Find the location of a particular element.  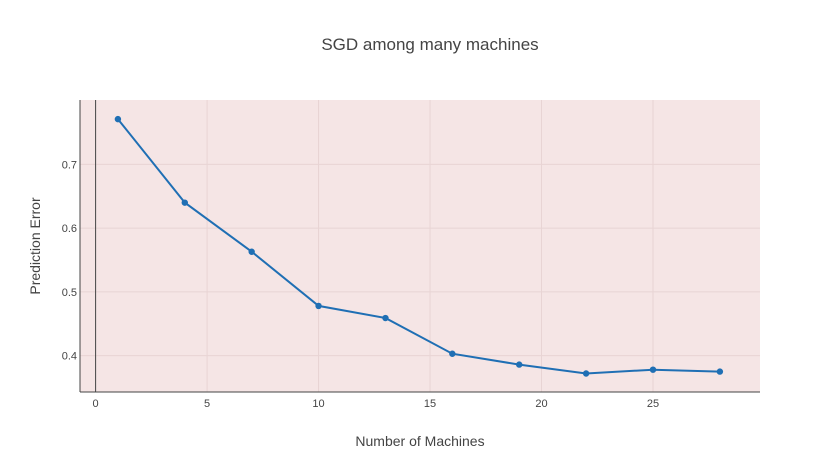

y-tick-label: 0.4 is located at coordinates (69, 357).